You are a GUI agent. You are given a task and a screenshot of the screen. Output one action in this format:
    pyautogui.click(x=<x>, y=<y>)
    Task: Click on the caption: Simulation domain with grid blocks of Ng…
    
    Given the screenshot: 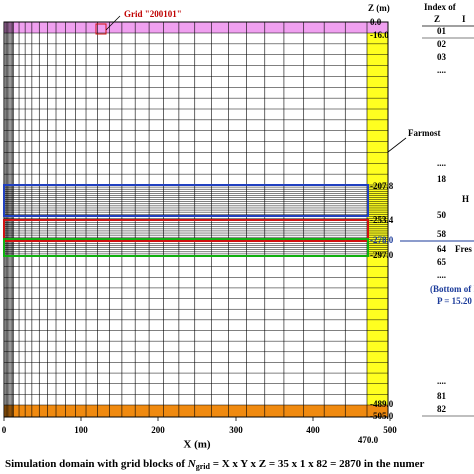 What is the action you would take?
    pyautogui.click(x=215, y=464)
    